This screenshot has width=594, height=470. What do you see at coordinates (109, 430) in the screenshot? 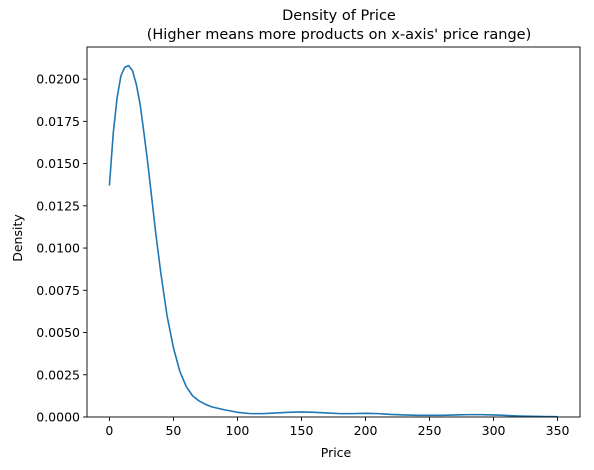
I see `x-tick-label: 0` at bounding box center [109, 430].